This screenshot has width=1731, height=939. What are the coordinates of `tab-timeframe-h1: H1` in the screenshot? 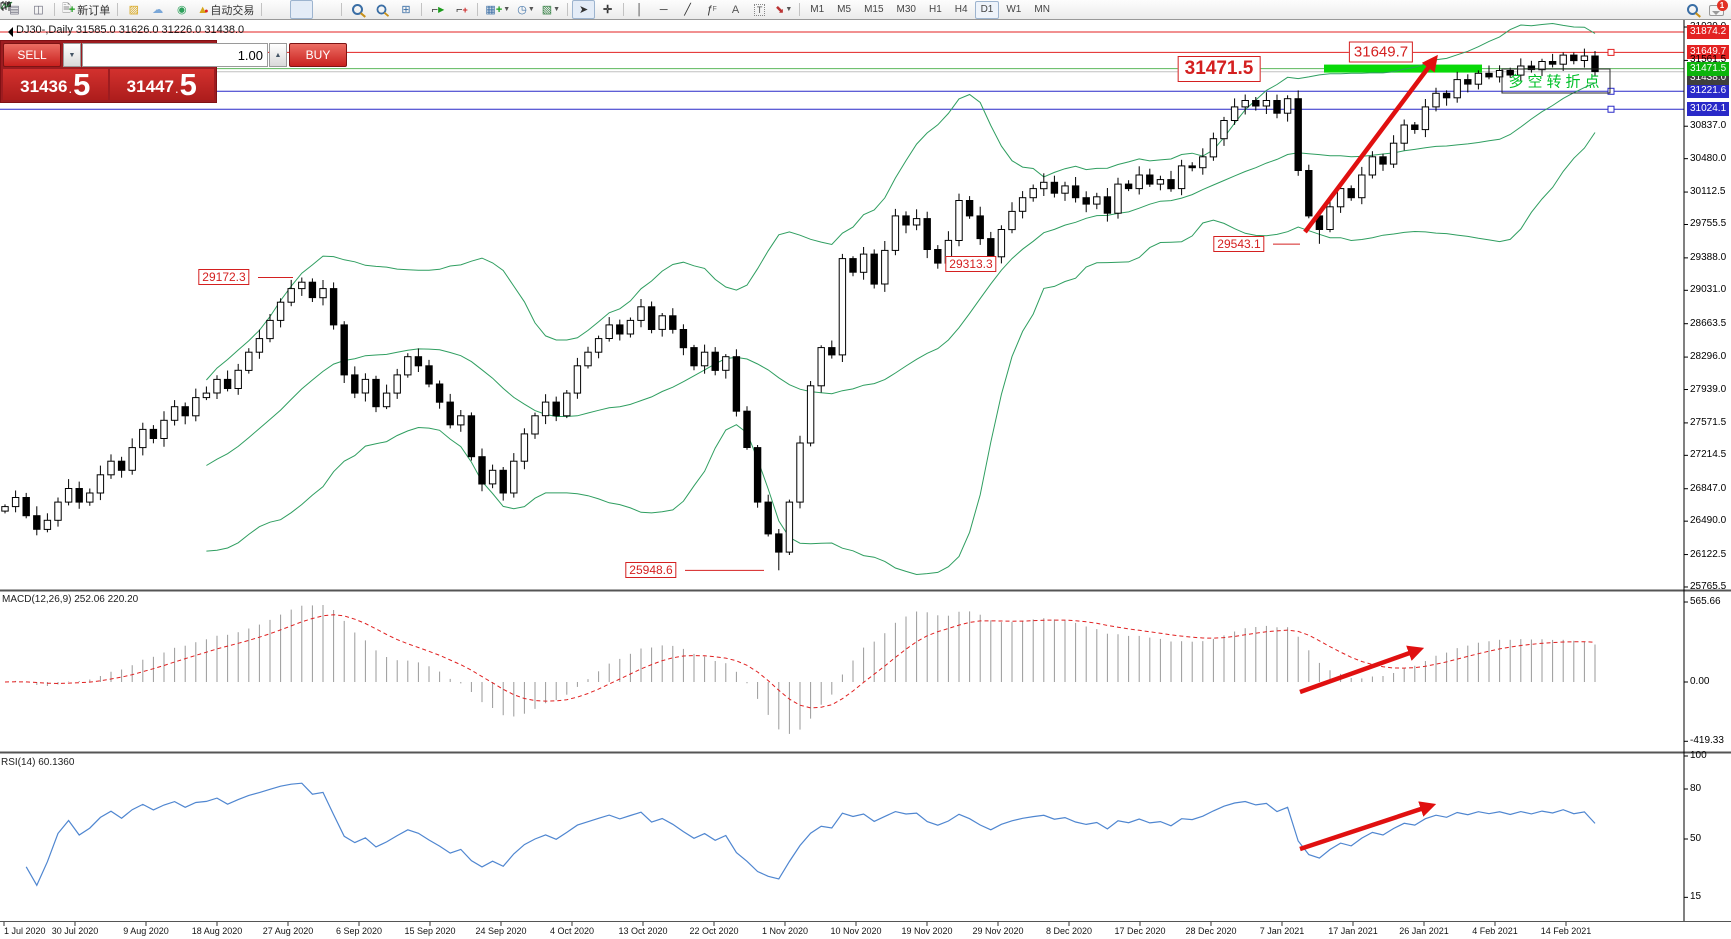 It's located at (935, 9).